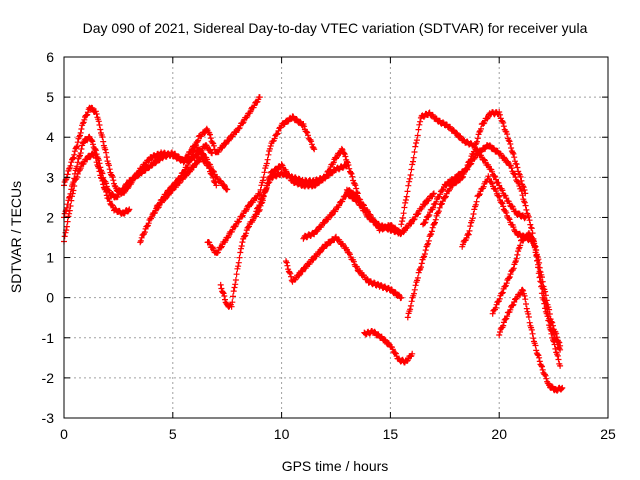 Image resolution: width=640 pixels, height=480 pixels. What do you see at coordinates (50, 258) in the screenshot?
I see `y-tick-label: 1` at bounding box center [50, 258].